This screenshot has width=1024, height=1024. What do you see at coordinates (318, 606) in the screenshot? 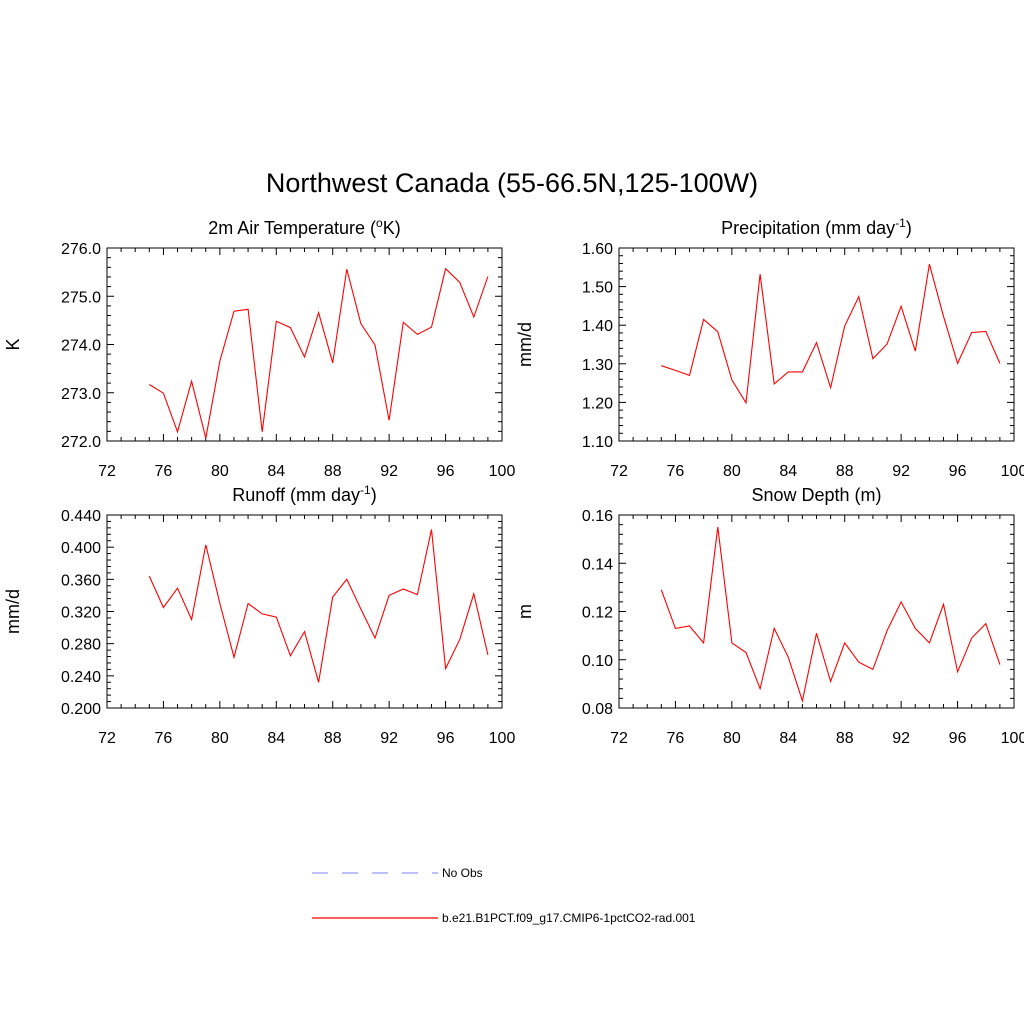
I see `series-line-runoff` at bounding box center [318, 606].